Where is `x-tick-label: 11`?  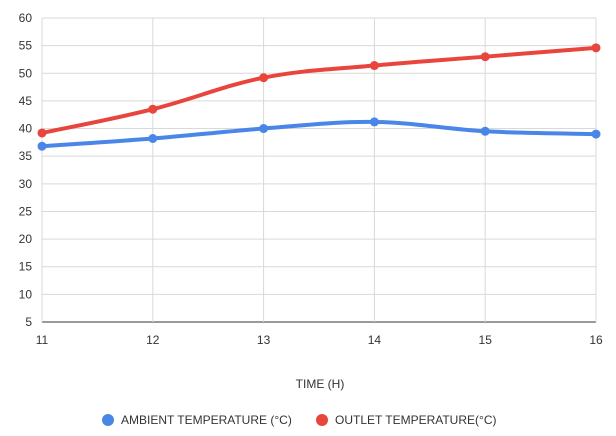
x-tick-label: 11 is located at coordinates (42, 340).